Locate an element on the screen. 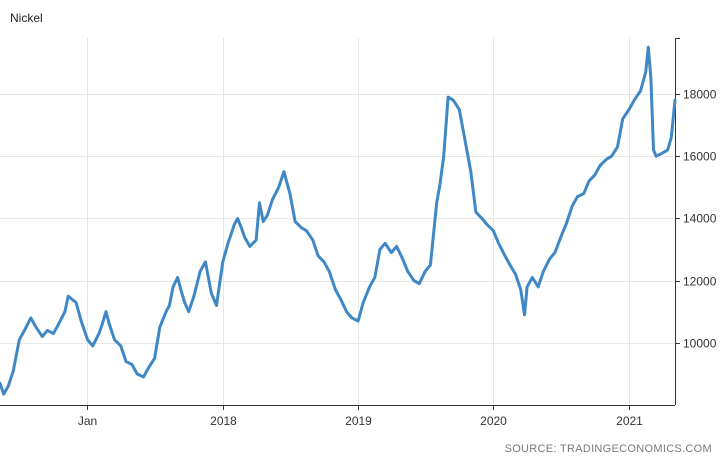 The width and height of the screenshot is (723, 458). y-tick-label: 14000 is located at coordinates (700, 219).